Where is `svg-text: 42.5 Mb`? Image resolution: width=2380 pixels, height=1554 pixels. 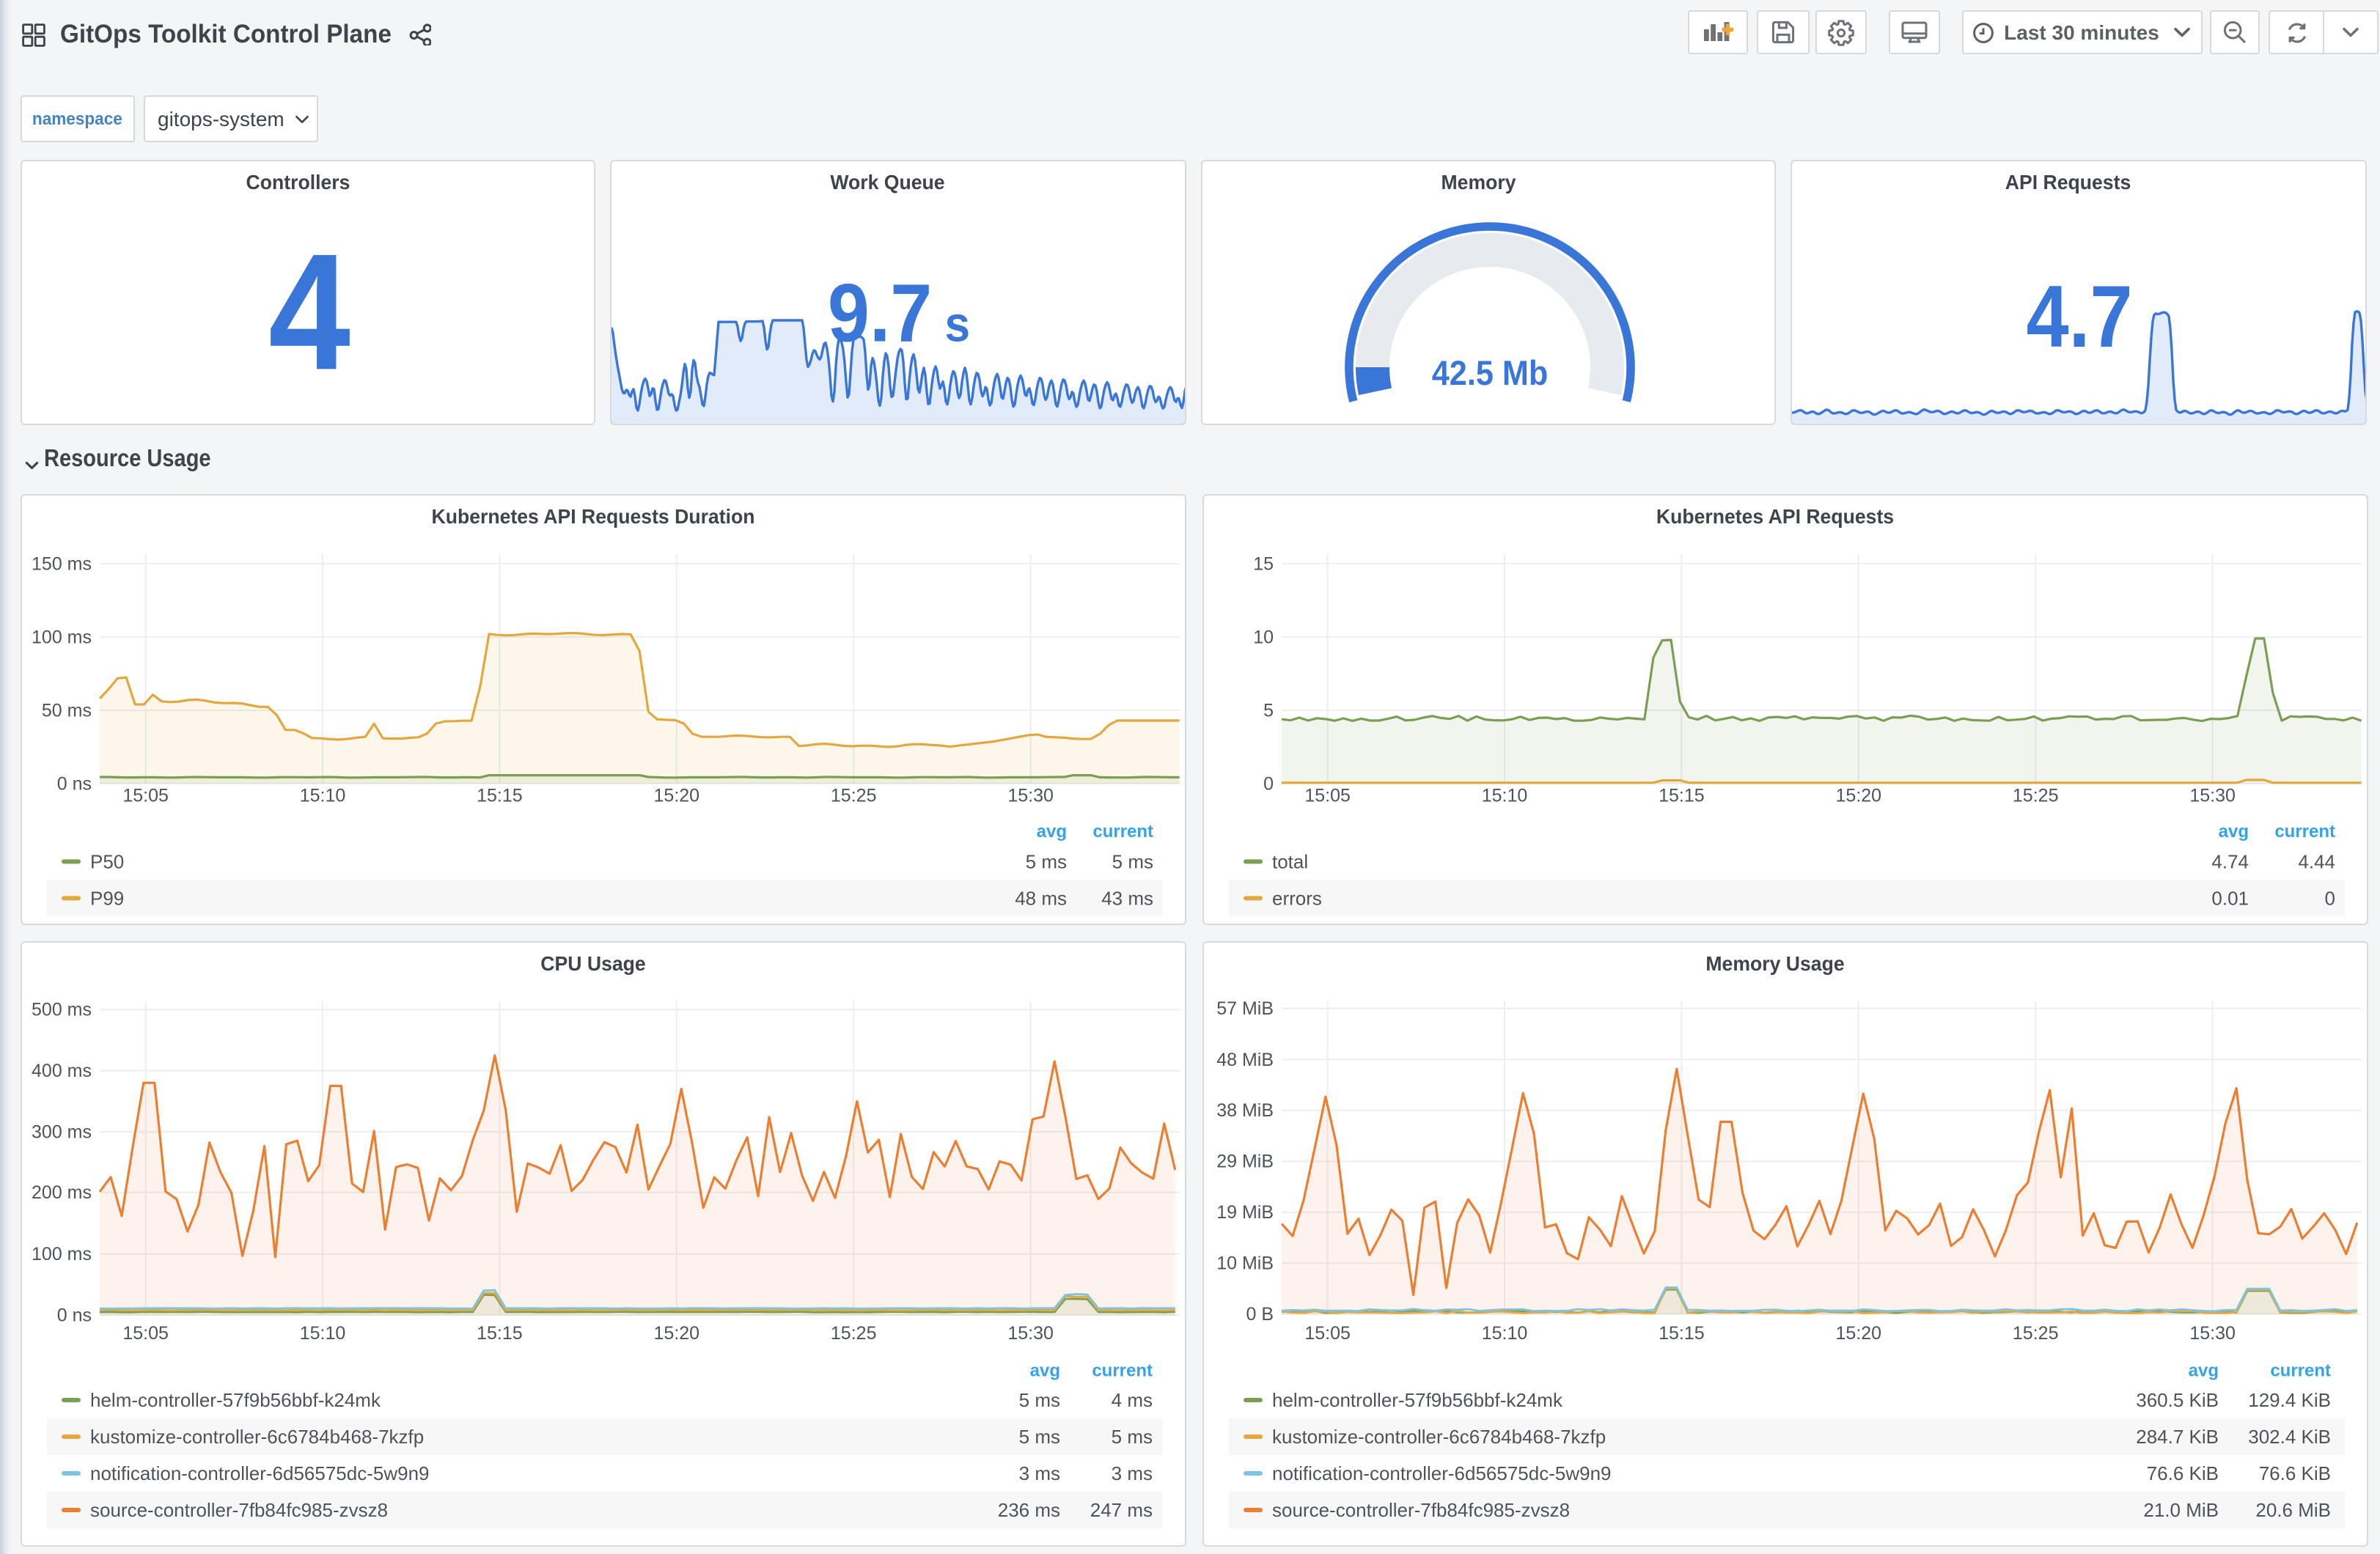 svg-text: 42.5 Mb is located at coordinates (1490, 373).